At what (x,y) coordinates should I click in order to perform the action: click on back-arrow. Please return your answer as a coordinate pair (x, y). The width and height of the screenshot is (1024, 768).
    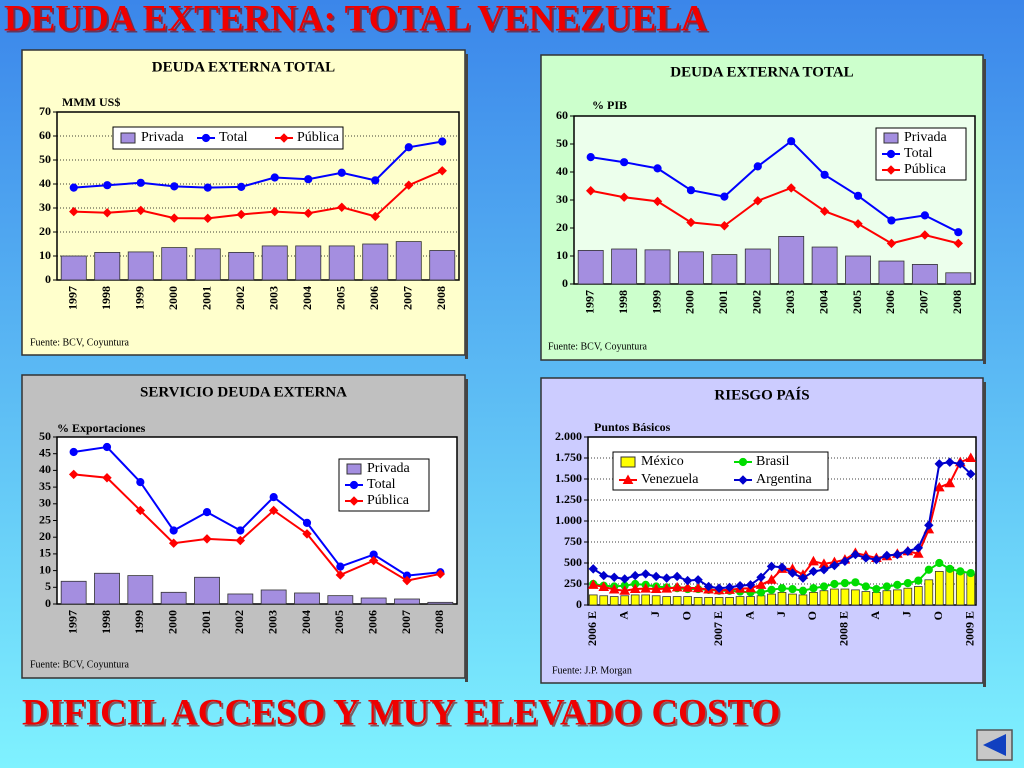
    Looking at the image, I should click on (994, 745).